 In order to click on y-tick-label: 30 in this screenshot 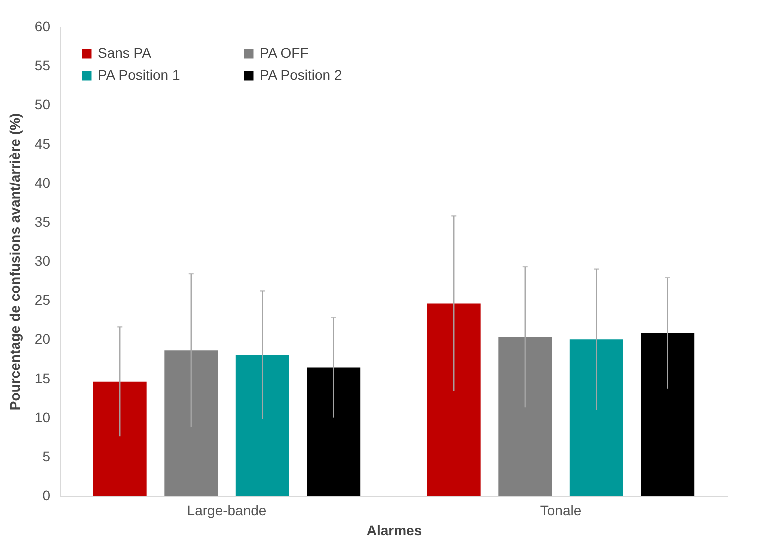, I will do `click(42, 261)`.